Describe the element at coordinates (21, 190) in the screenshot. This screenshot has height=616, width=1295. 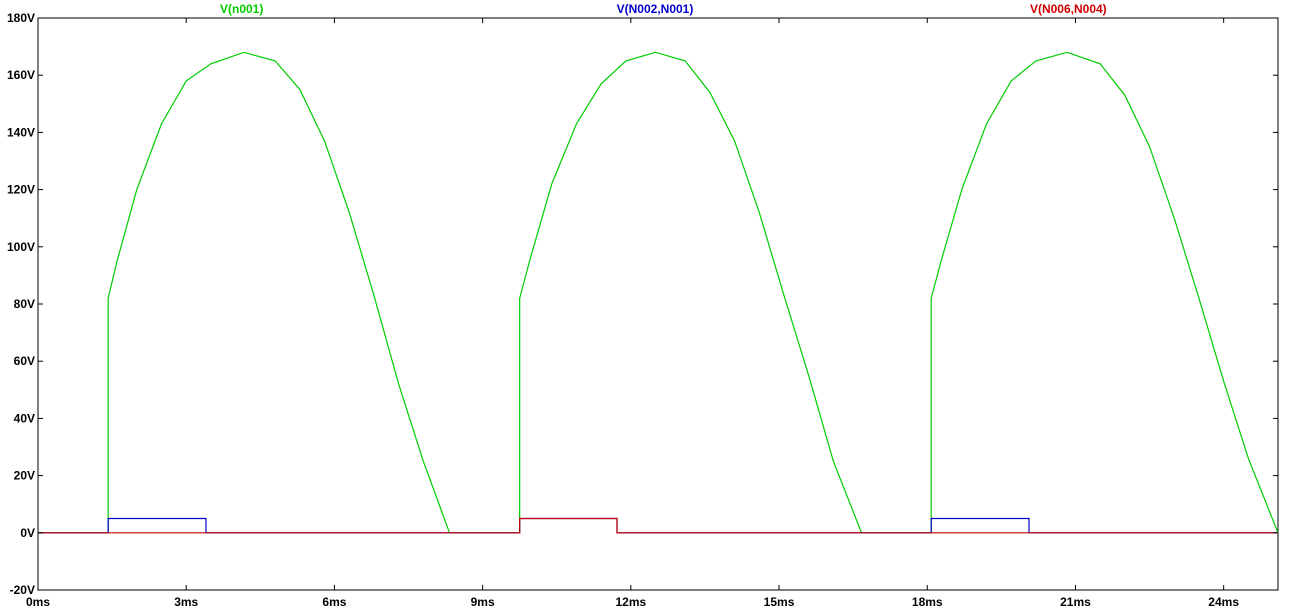
I see `y-tick-label: 120V` at that location.